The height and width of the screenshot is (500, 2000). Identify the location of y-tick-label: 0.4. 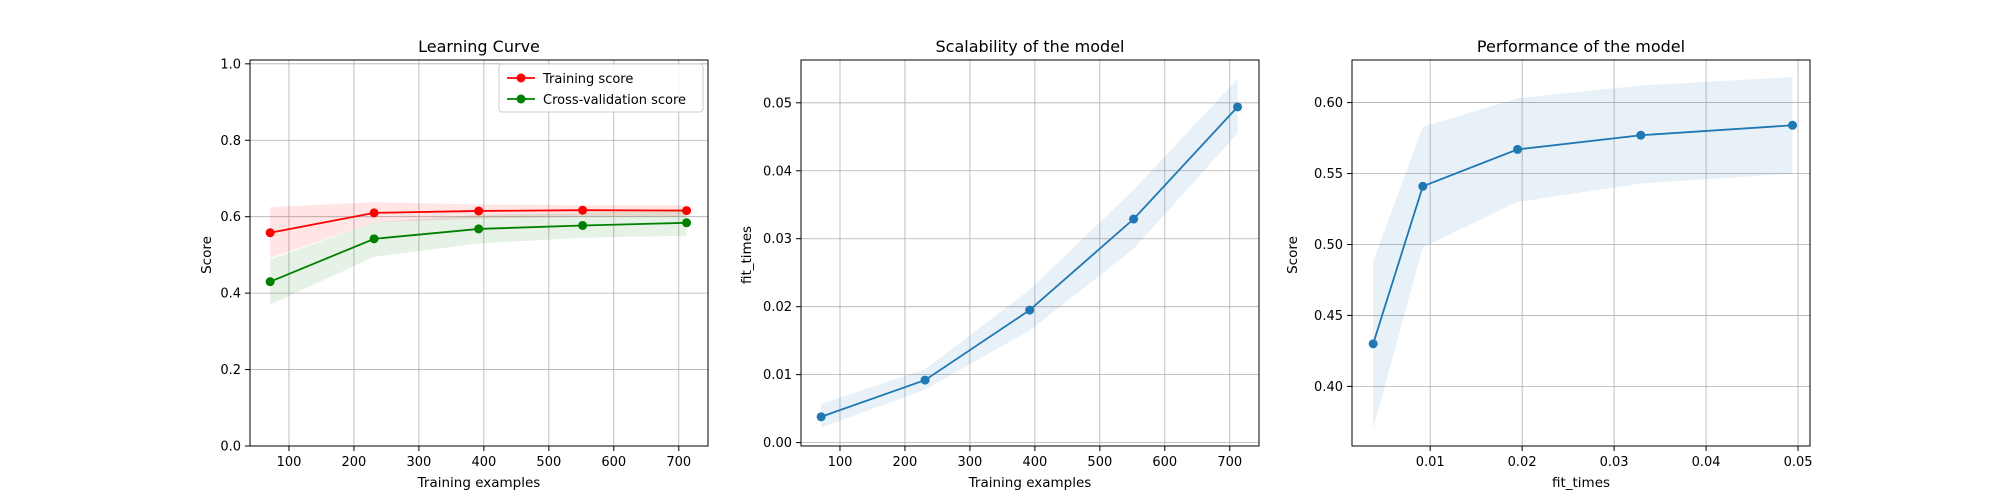
(230, 294).